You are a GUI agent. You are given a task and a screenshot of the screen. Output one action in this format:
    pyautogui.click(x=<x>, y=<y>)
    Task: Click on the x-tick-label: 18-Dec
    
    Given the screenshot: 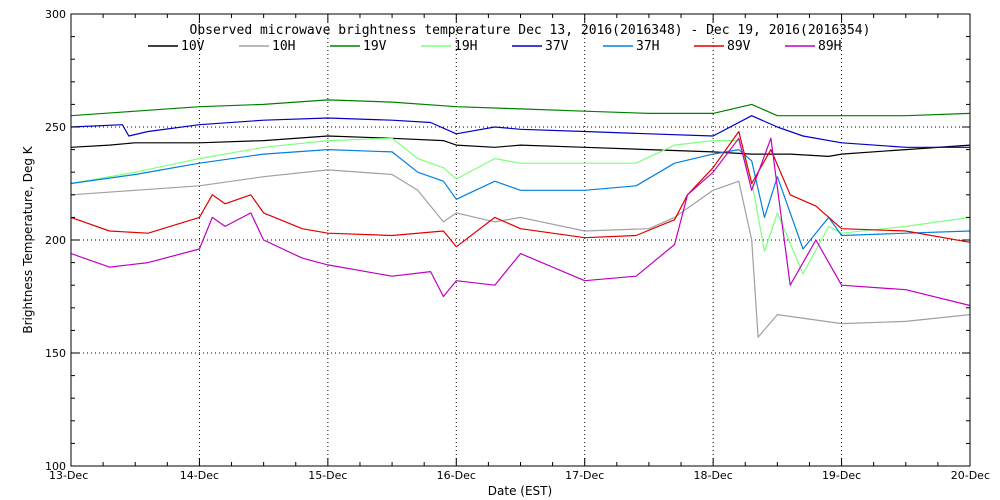 What is the action you would take?
    pyautogui.click(x=713, y=475)
    